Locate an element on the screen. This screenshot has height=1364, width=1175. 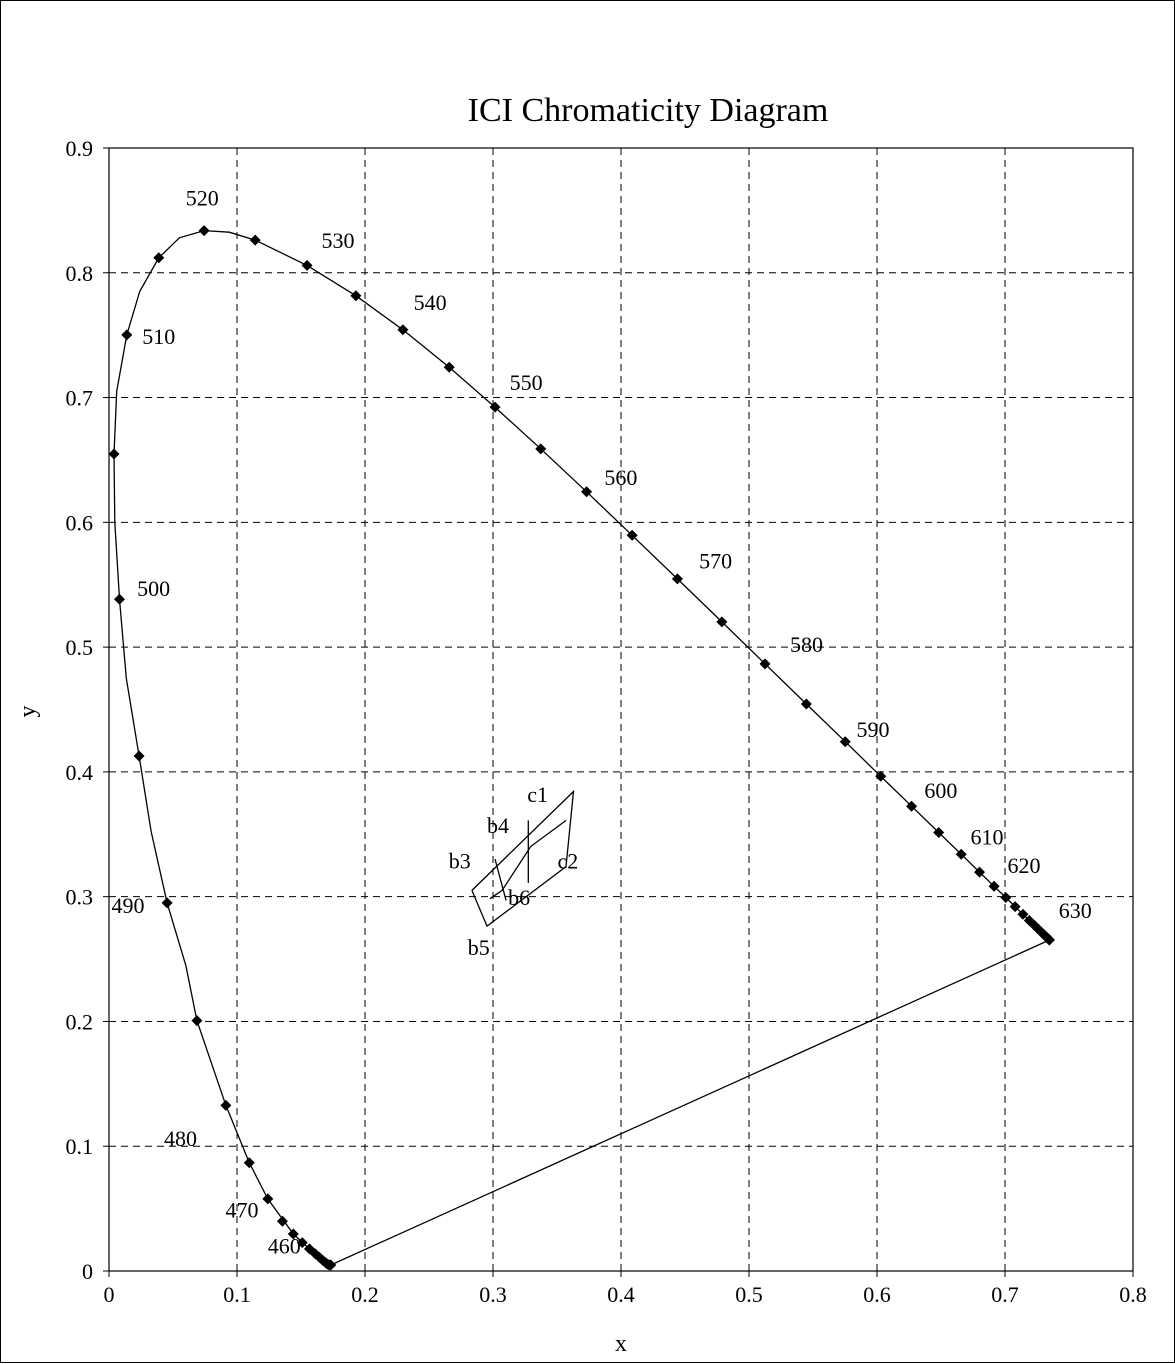
y-tick-label: 0 is located at coordinates (87, 1271).